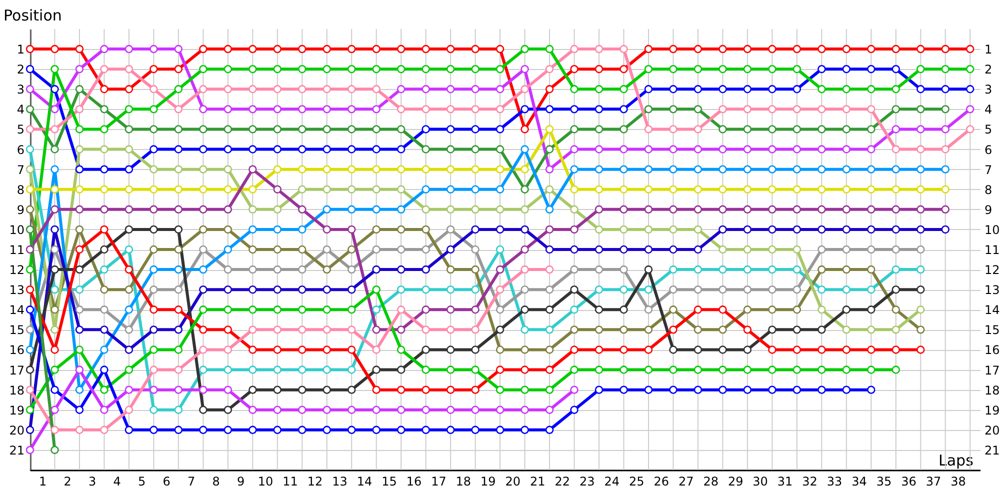  Describe the element at coordinates (834, 481) in the screenshot. I see `x-tick-label: 33` at that location.